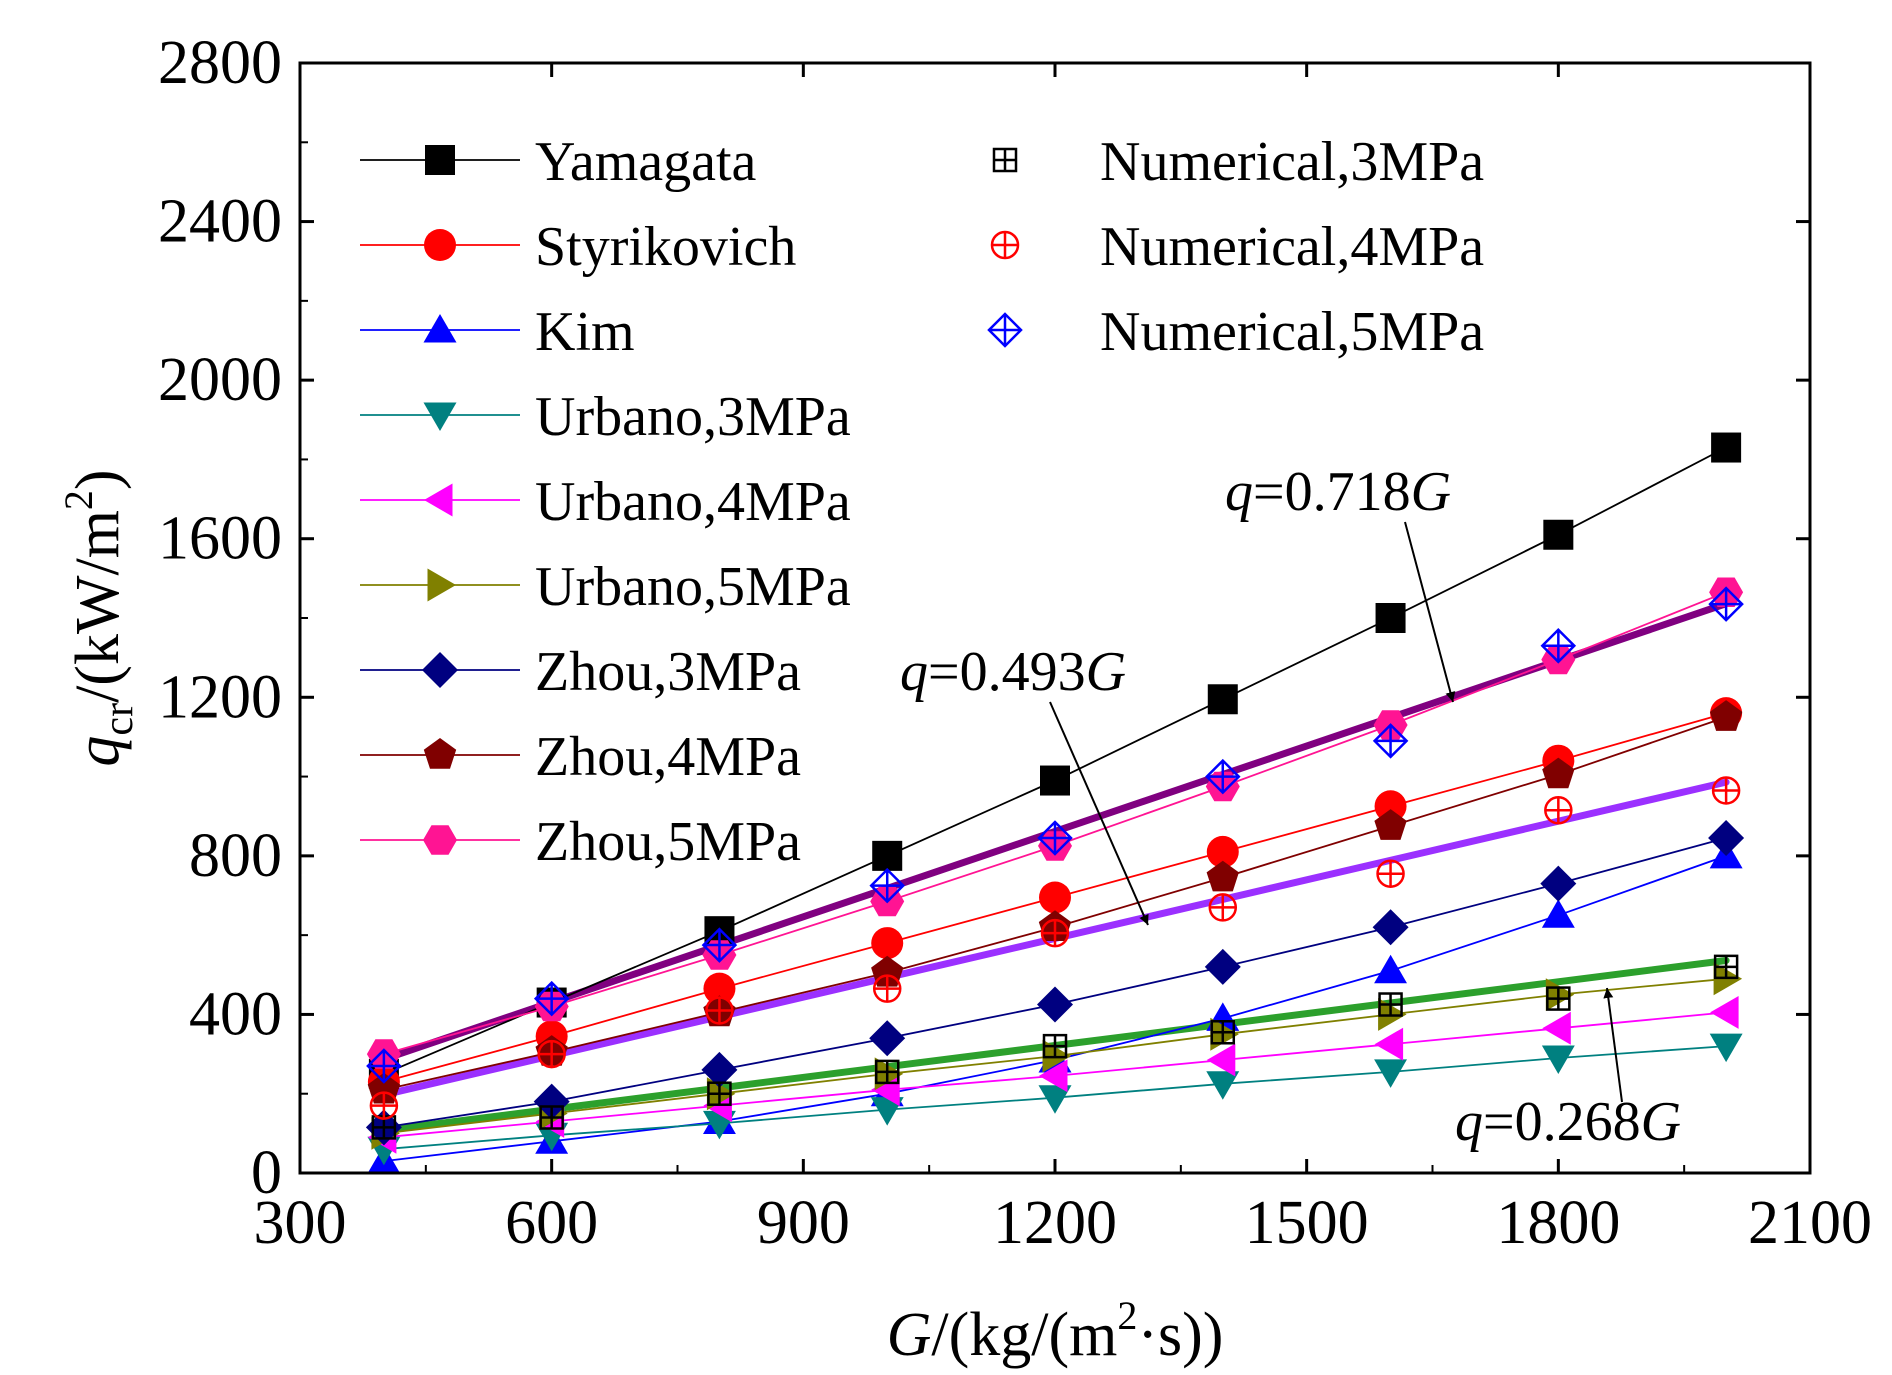 The height and width of the screenshot is (1375, 1892). Describe the element at coordinates (220, 697) in the screenshot. I see `y-tick-label: 1200` at that location.